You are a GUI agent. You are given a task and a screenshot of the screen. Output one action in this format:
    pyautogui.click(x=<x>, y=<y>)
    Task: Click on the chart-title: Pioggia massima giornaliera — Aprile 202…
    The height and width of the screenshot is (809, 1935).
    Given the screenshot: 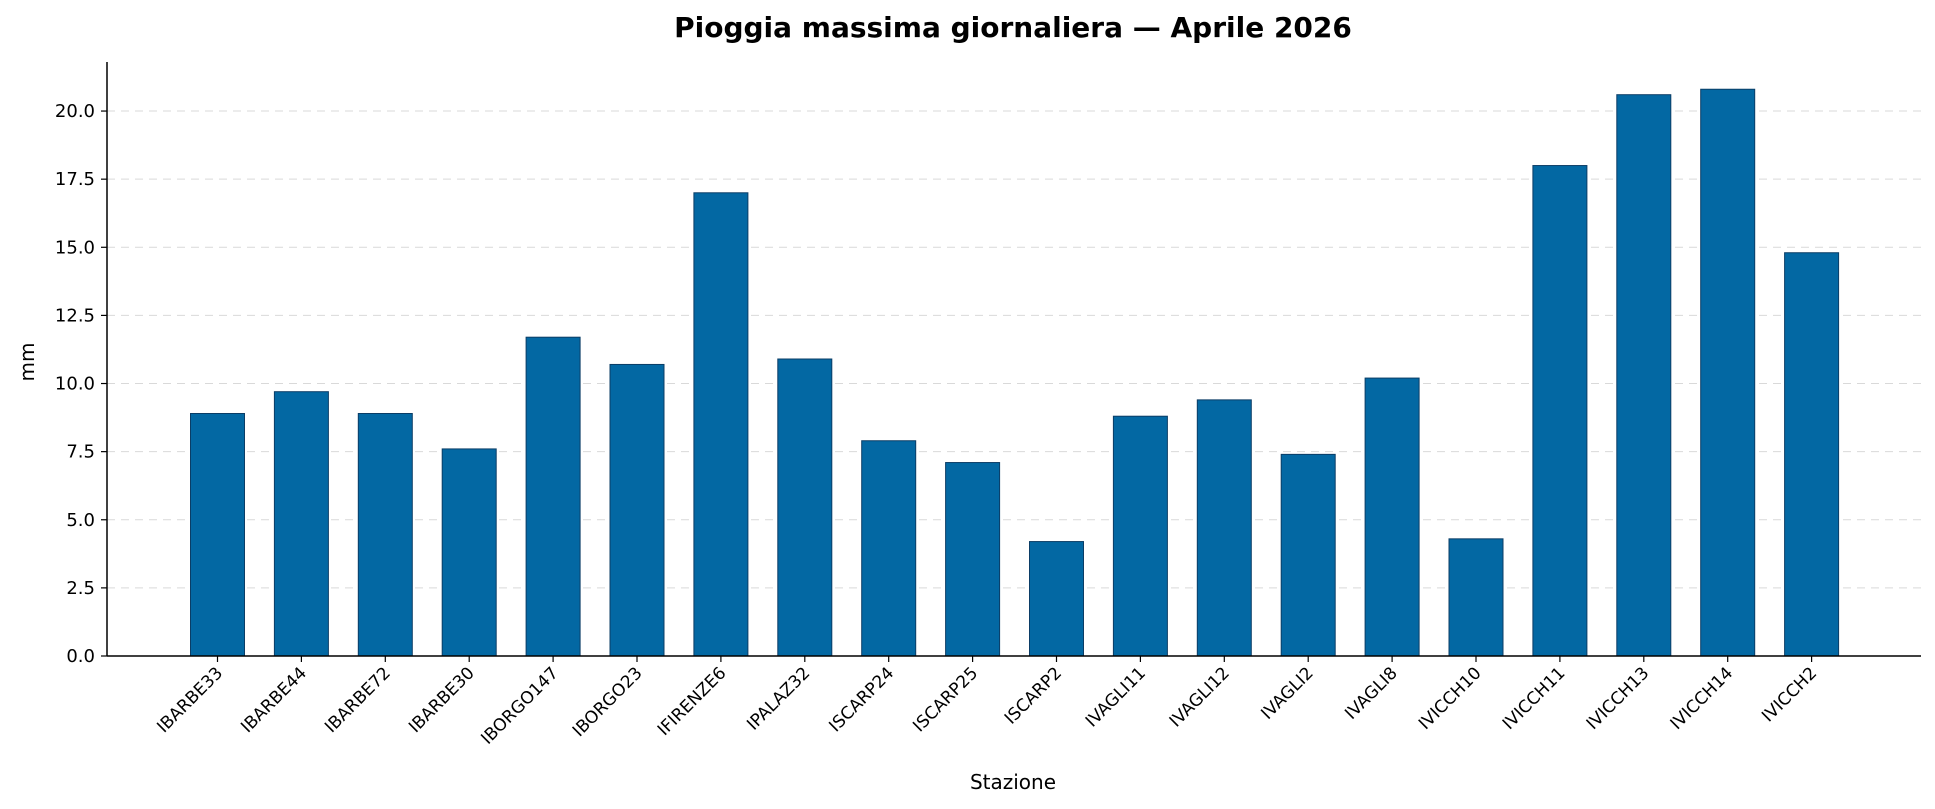 What is the action you would take?
    pyautogui.click(x=1013, y=27)
    